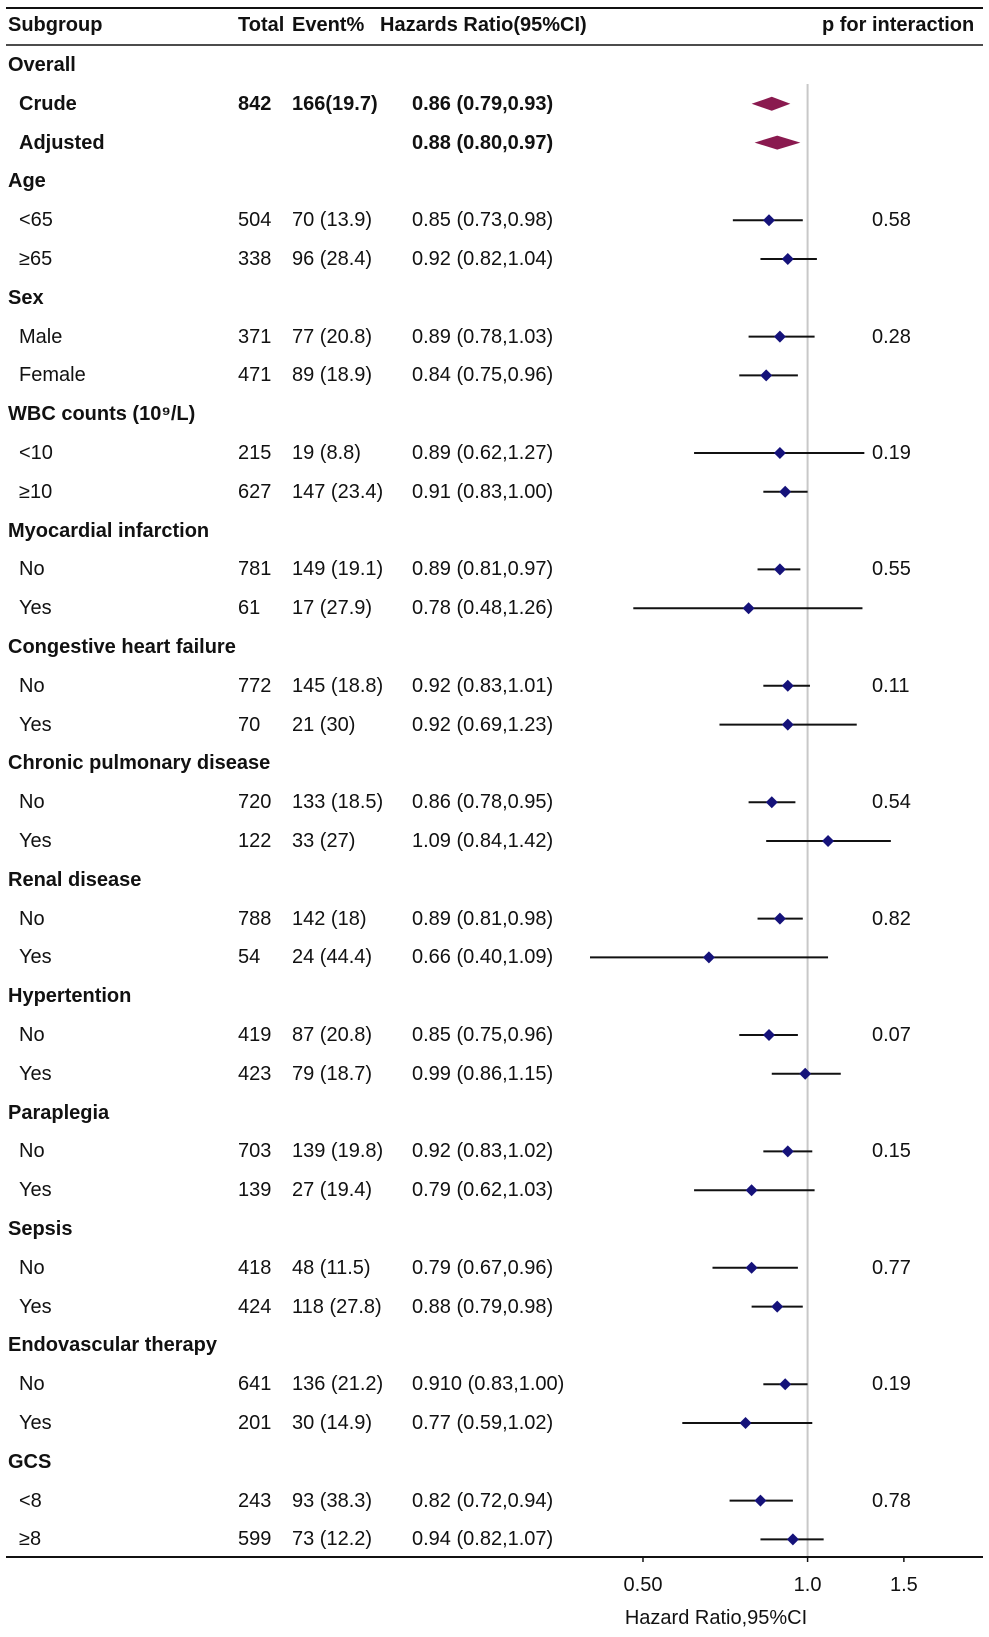  Describe the element at coordinates (643, 1585) in the screenshot. I see `x-tick-label: 0.50` at that location.